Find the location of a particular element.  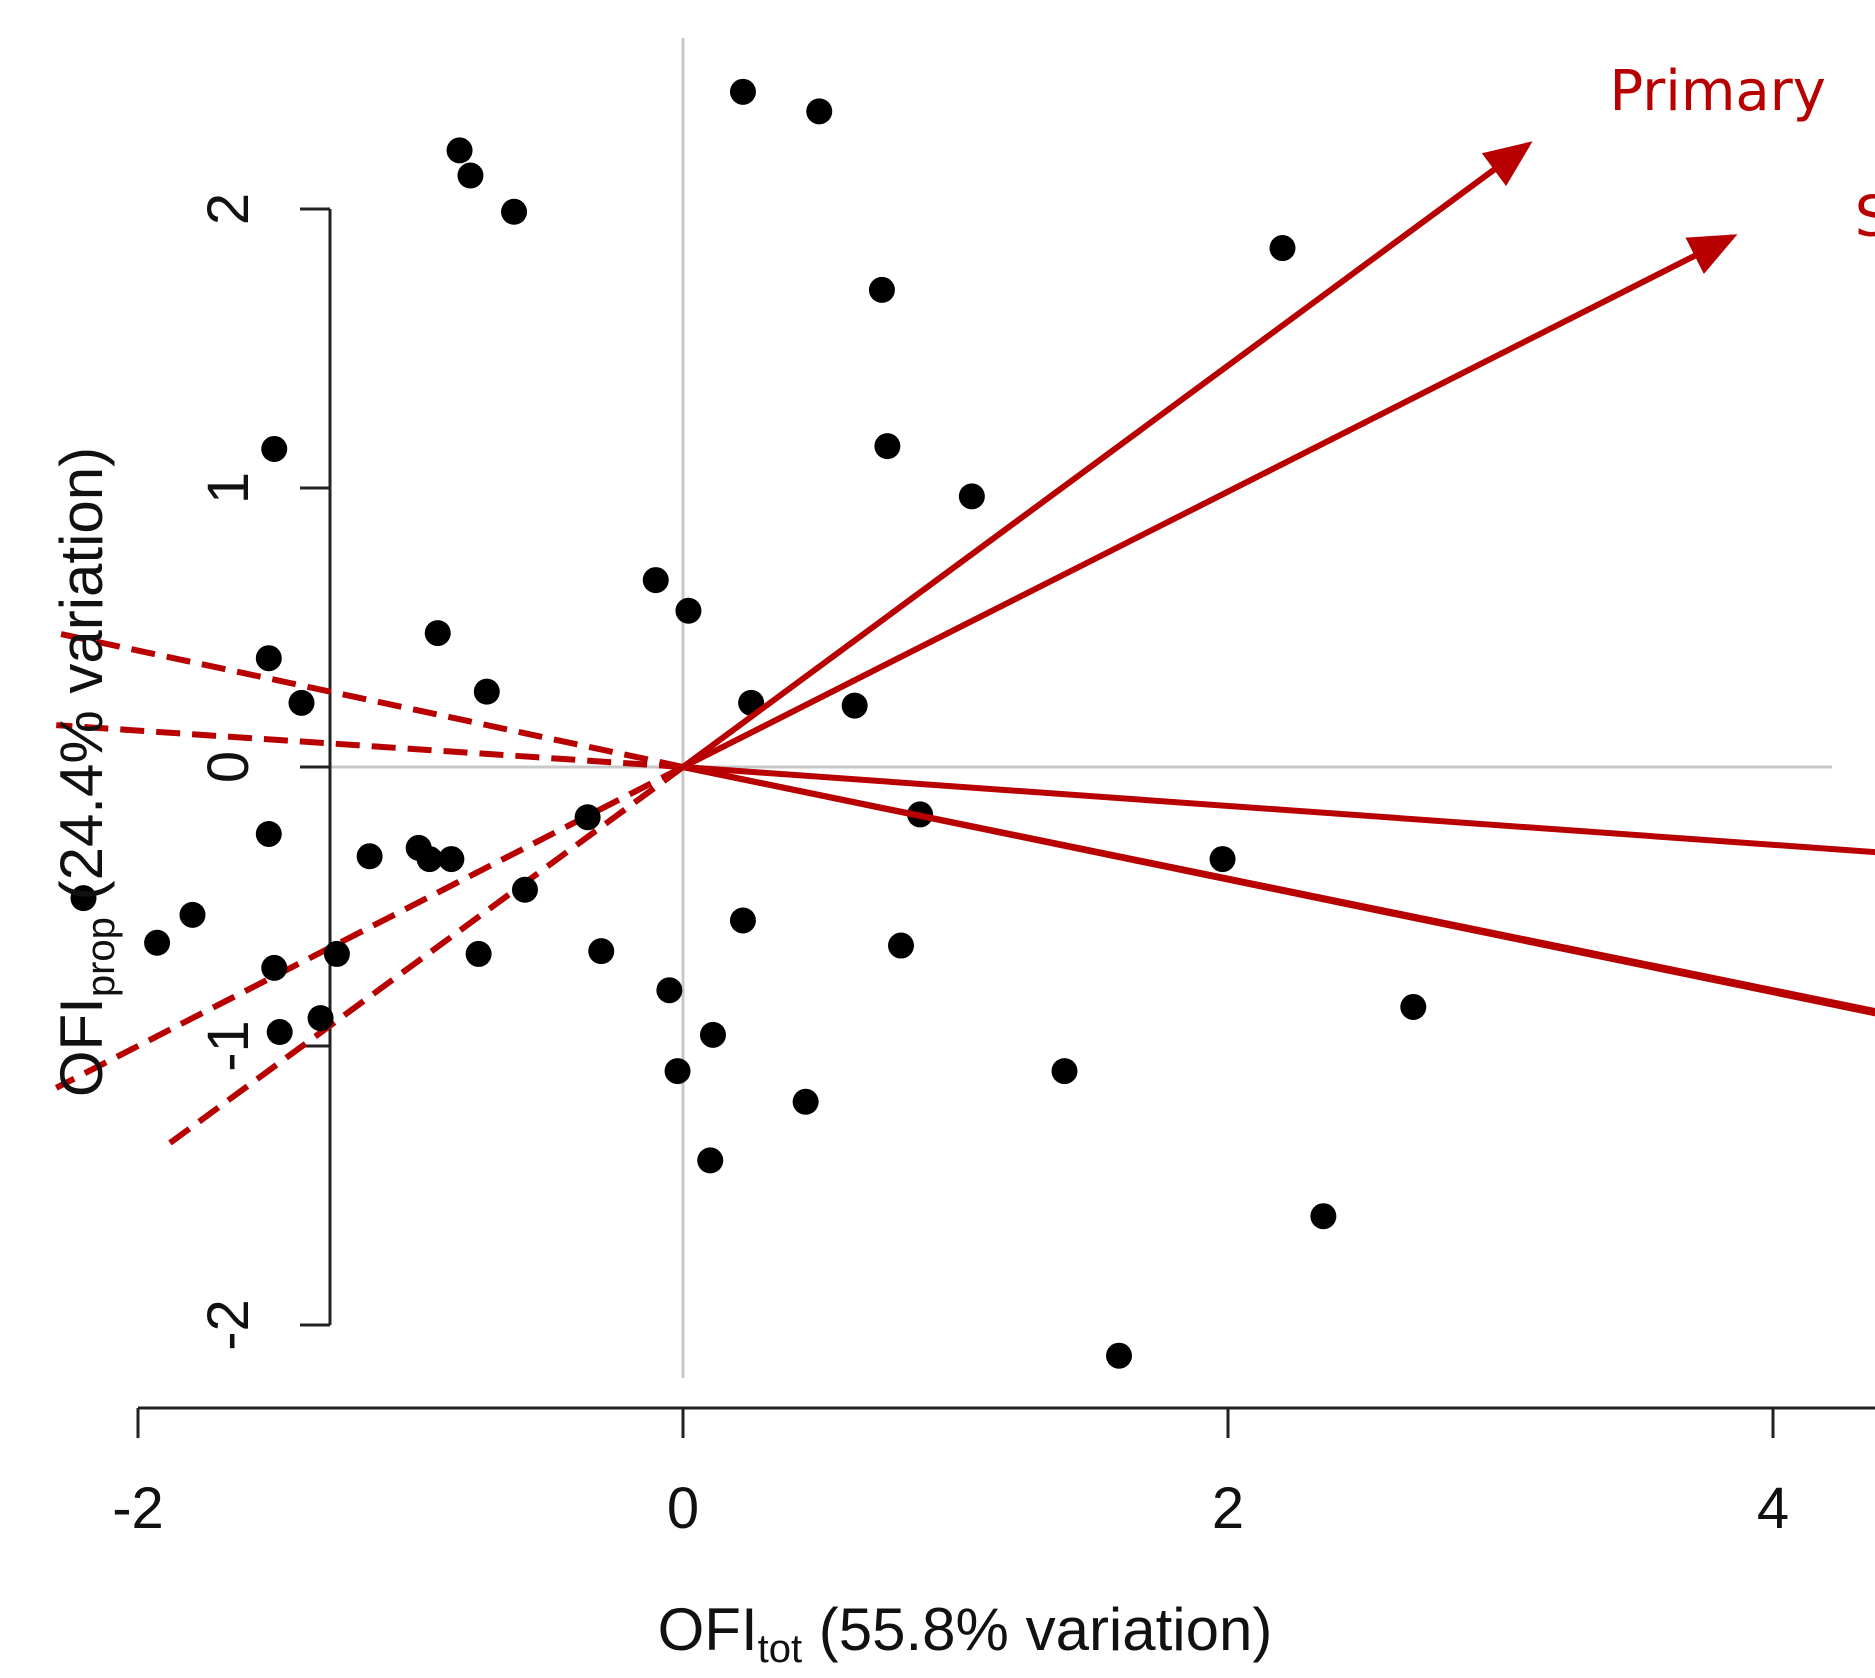

x-tick-label: 4 is located at coordinates (1773, 1508).